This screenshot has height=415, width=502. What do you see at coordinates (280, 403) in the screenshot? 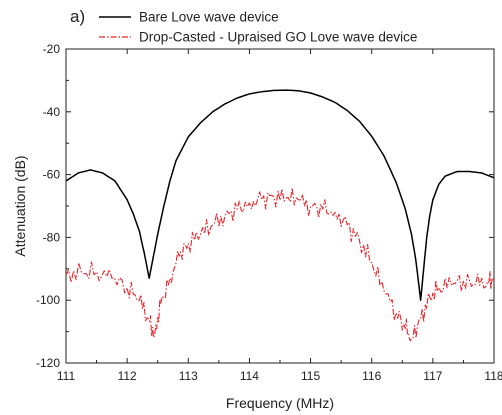
I see `x-axis-title: Frequency (MHz)` at bounding box center [280, 403].